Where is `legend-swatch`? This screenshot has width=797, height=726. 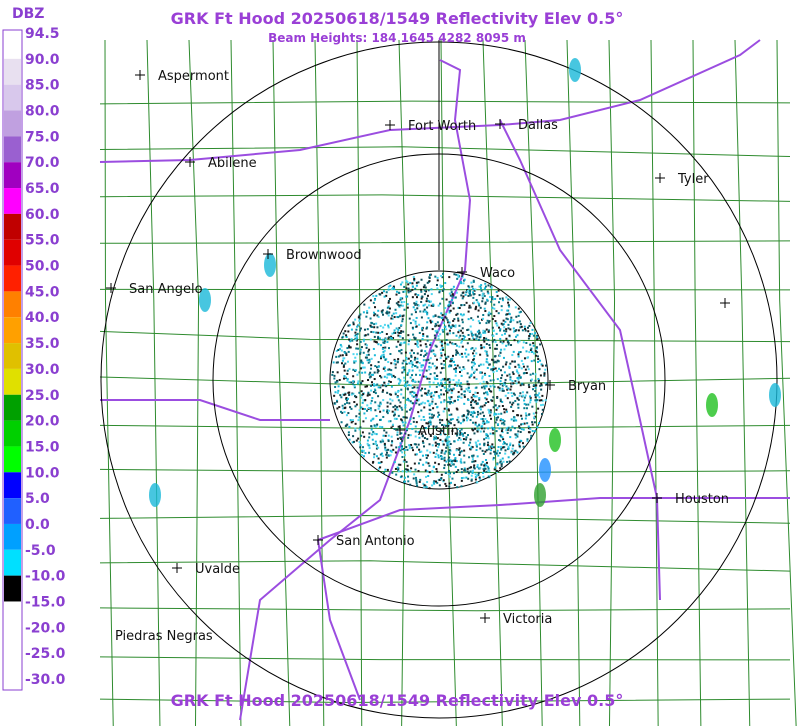
legend-swatch is located at coordinates (12, 588).